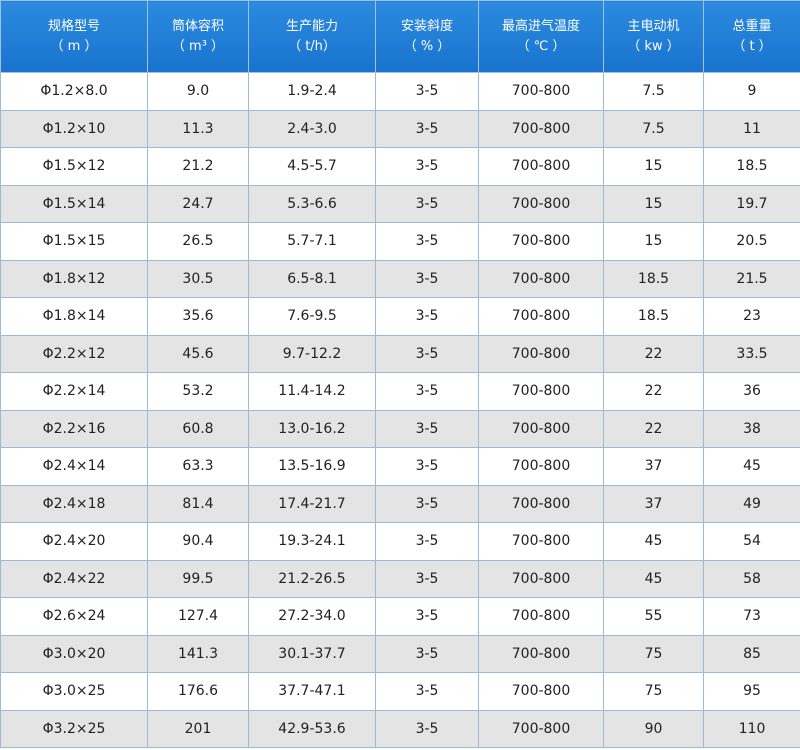 The height and width of the screenshot is (750, 800). I want to click on table-cell: 13.5-16.9, so click(312, 466).